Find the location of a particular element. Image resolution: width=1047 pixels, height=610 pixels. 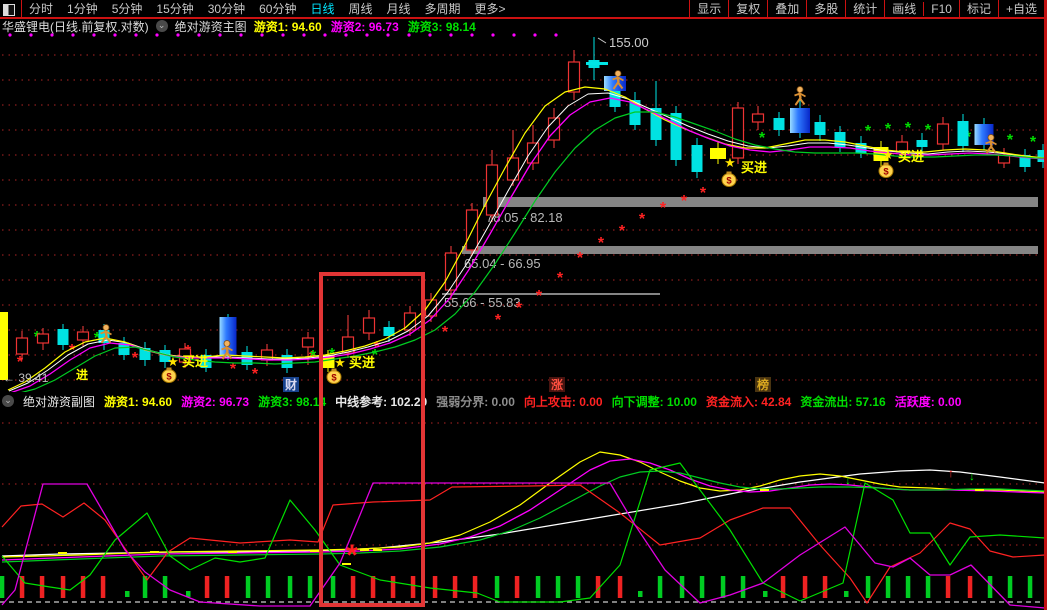

period-tab-15分钟: 15分钟 is located at coordinates (175, 9).